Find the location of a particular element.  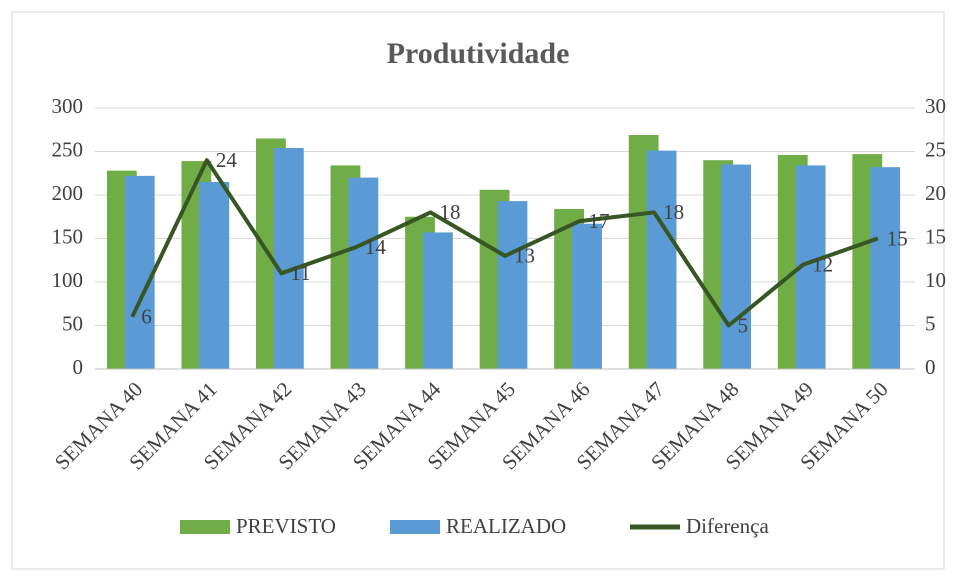

legend-label: Diferença is located at coordinates (727, 526).